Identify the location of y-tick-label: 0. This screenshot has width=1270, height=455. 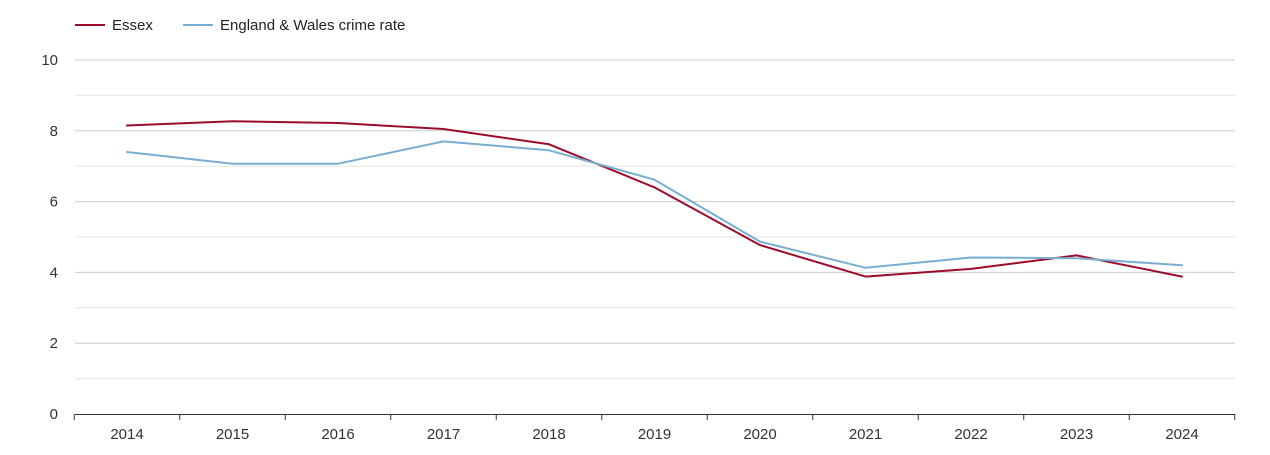
(54, 414).